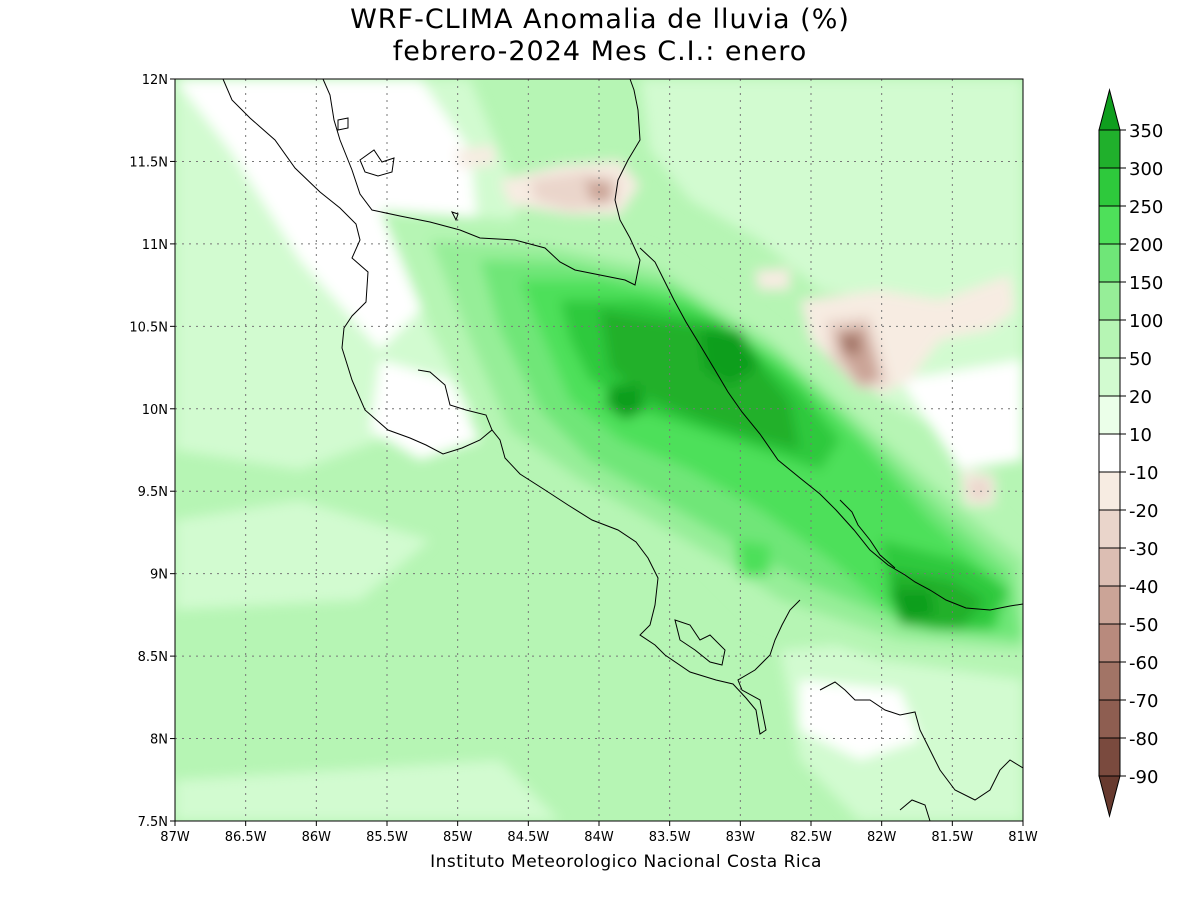 The width and height of the screenshot is (1200, 900). What do you see at coordinates (317, 837) in the screenshot?
I see `lon-tick-label: 86W` at bounding box center [317, 837].